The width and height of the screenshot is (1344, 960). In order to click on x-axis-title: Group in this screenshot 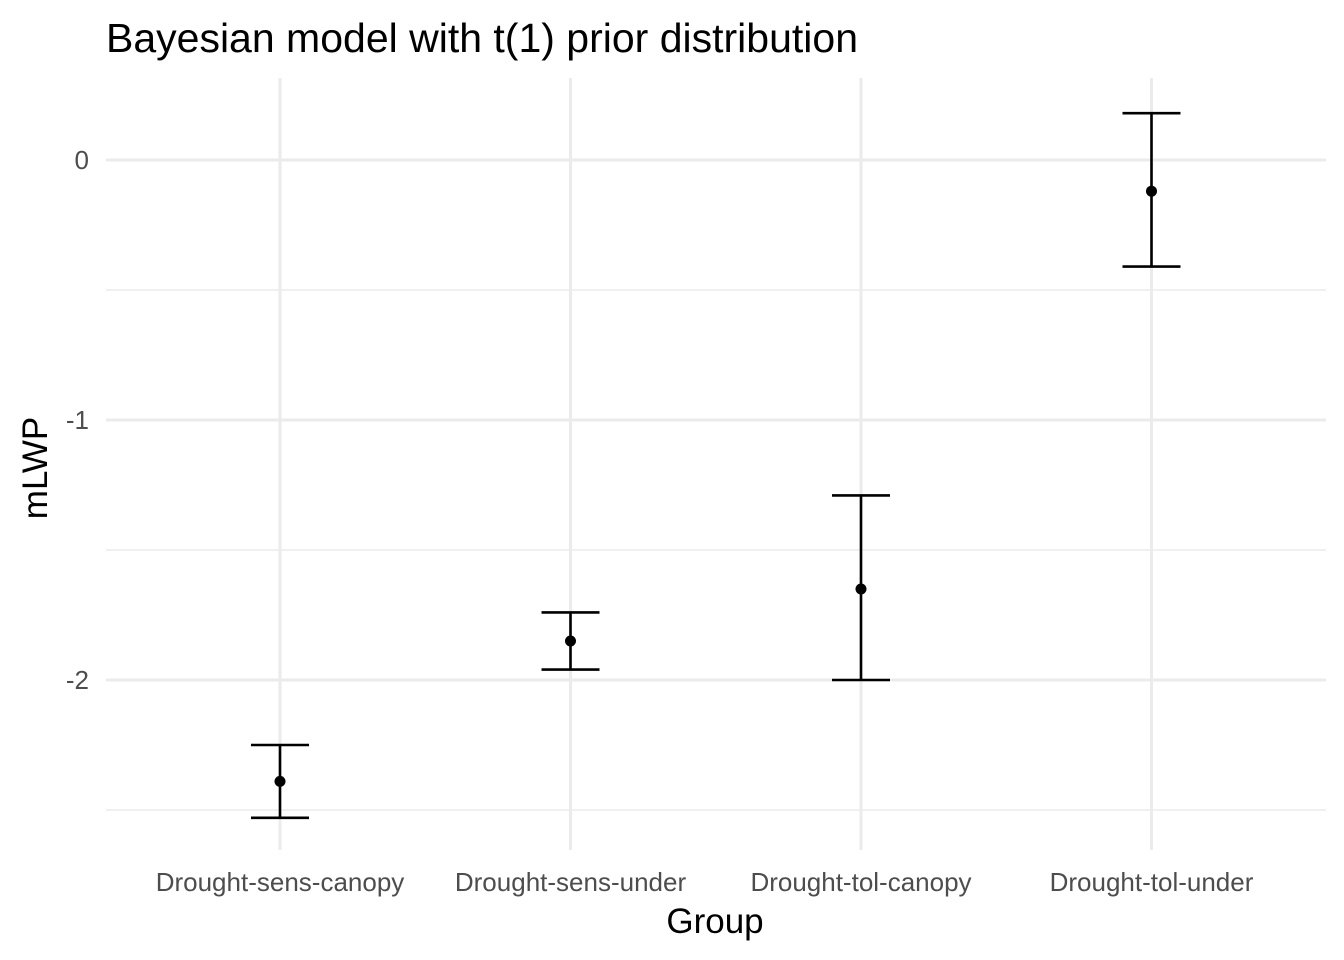, I will do `click(714, 921)`.